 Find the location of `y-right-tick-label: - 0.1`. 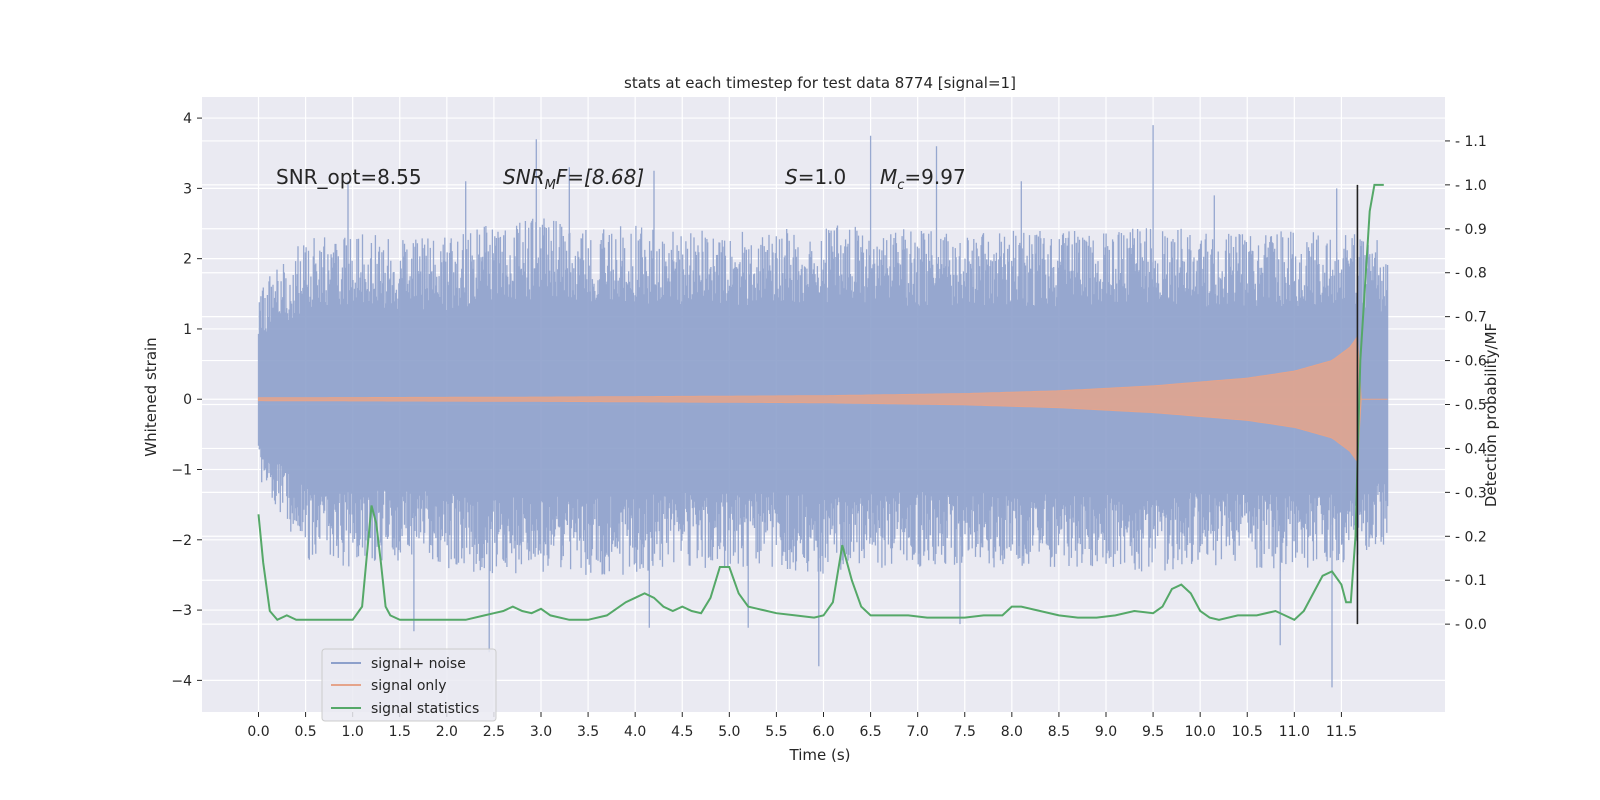

y-right-tick-label: - 0.1 is located at coordinates (1471, 581).